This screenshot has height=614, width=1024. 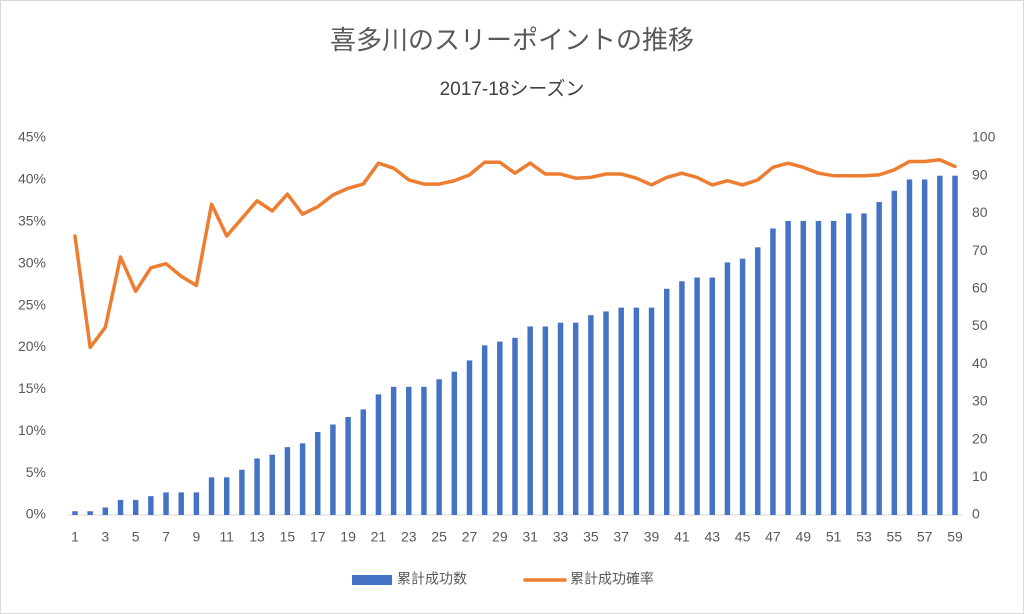 What do you see at coordinates (257, 537) in the screenshot?
I see `x-tick-label: 13` at bounding box center [257, 537].